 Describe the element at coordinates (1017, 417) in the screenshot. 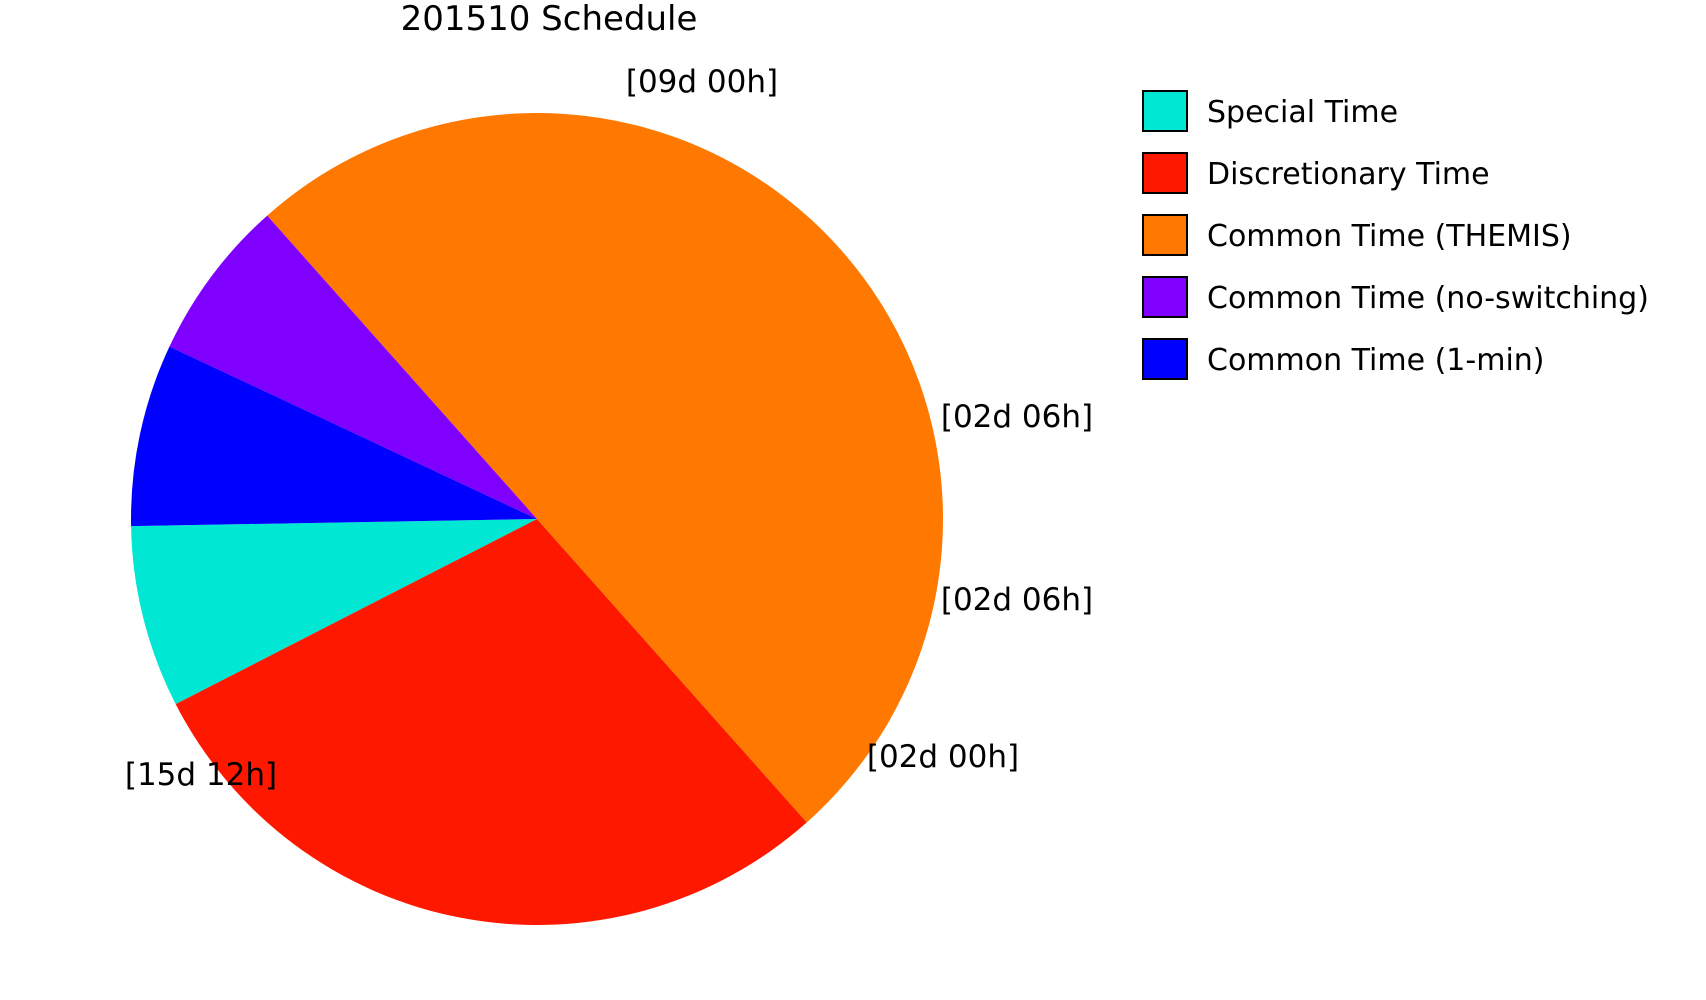

I see `slice-label-1: [02d 06h]` at that location.